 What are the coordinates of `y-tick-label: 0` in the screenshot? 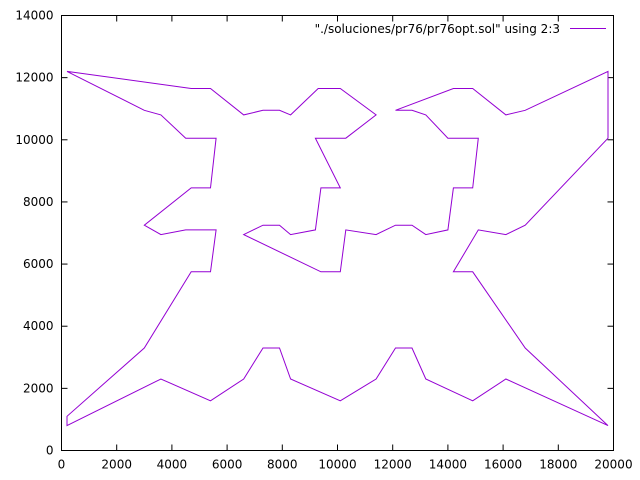 It's located at (50, 451).